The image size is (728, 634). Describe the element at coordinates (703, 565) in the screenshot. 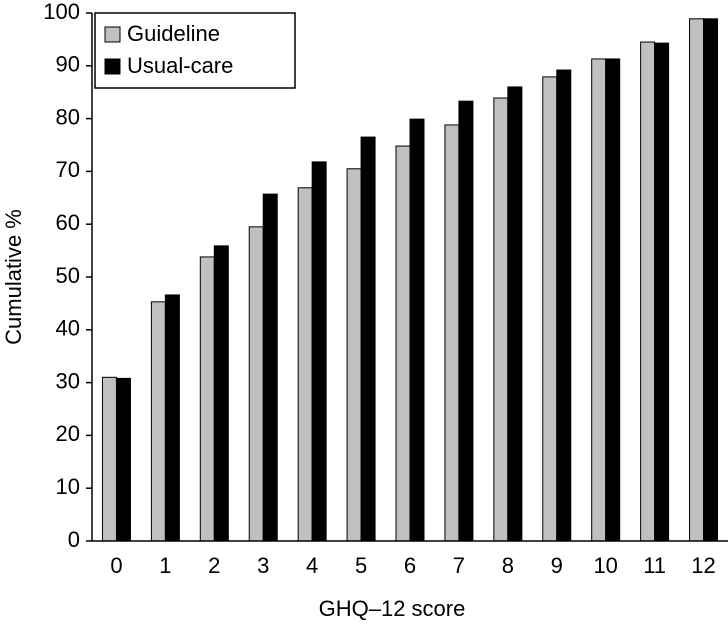

I see `x-tick-label: 12` at that location.